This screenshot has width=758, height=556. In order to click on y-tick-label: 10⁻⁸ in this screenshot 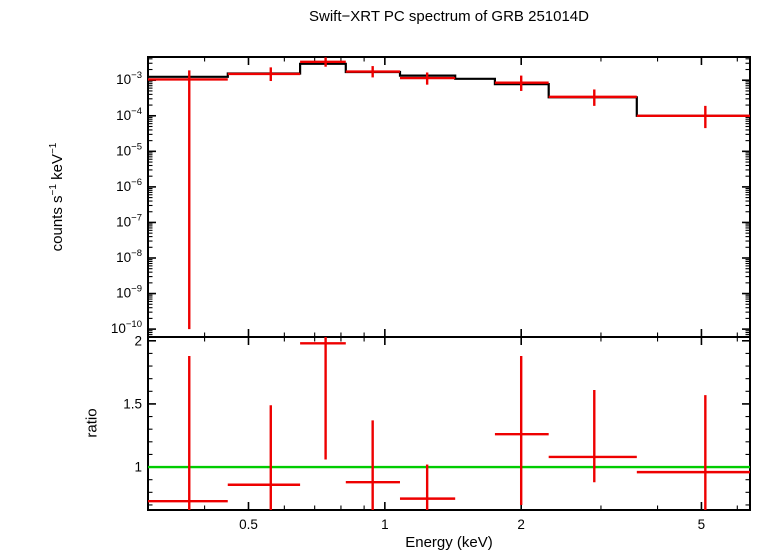, I will do `click(129, 256)`.